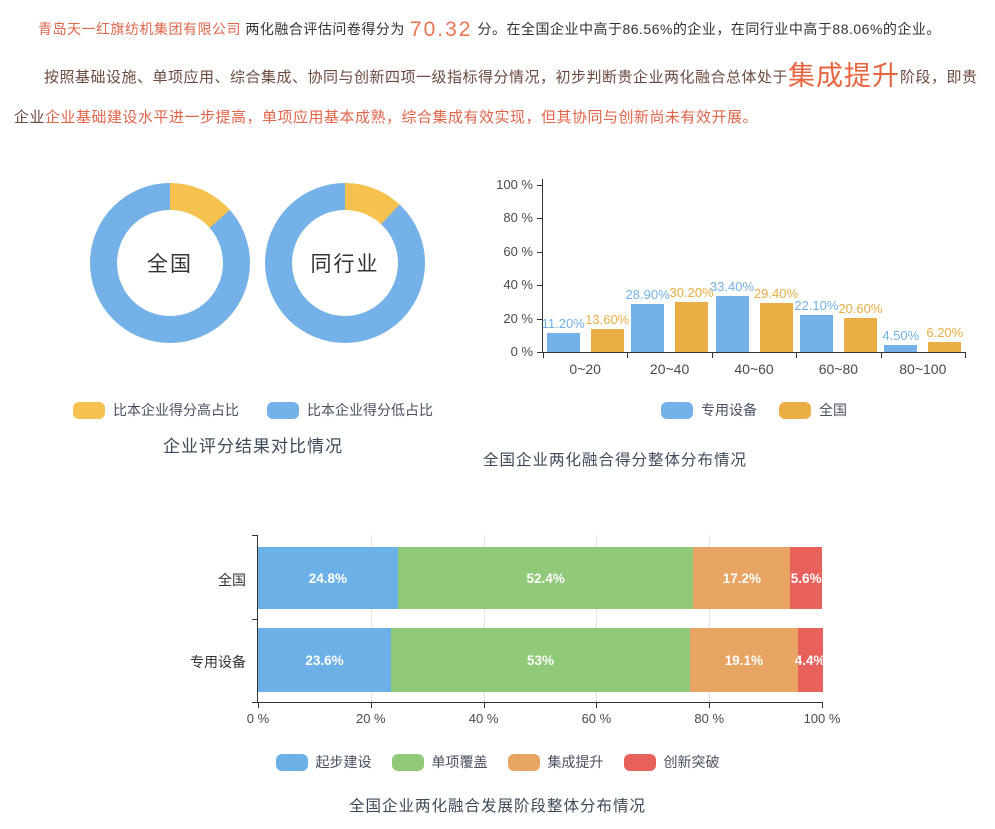 The image size is (995, 829). I want to click on bar-value-label: 4.50%, so click(901, 335).